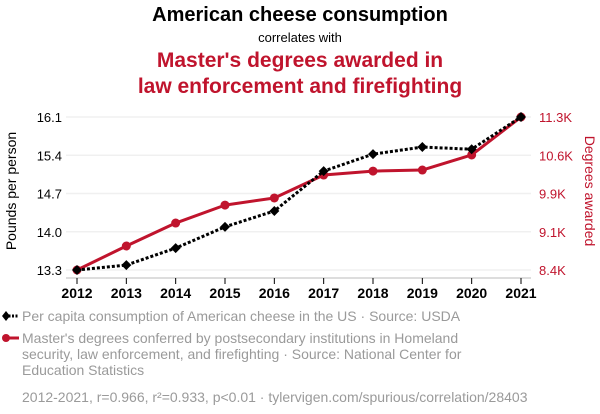 Image resolution: width=600 pixels, height=414 pixels. Describe the element at coordinates (175, 293) in the screenshot. I see `x-tick-label: 2014` at that location.